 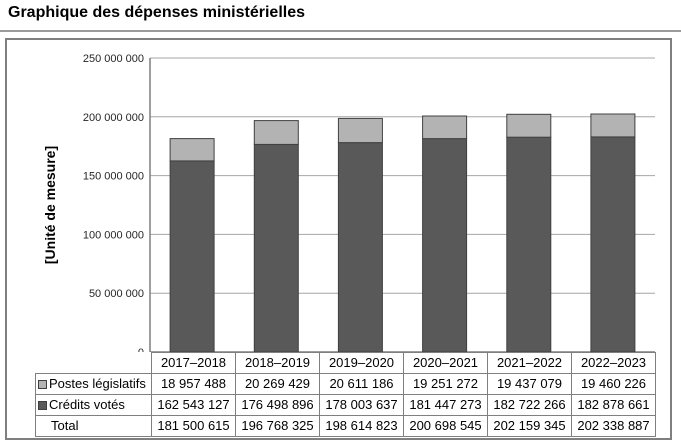 I want to click on table-cell: 19 251 272, so click(x=445, y=384).